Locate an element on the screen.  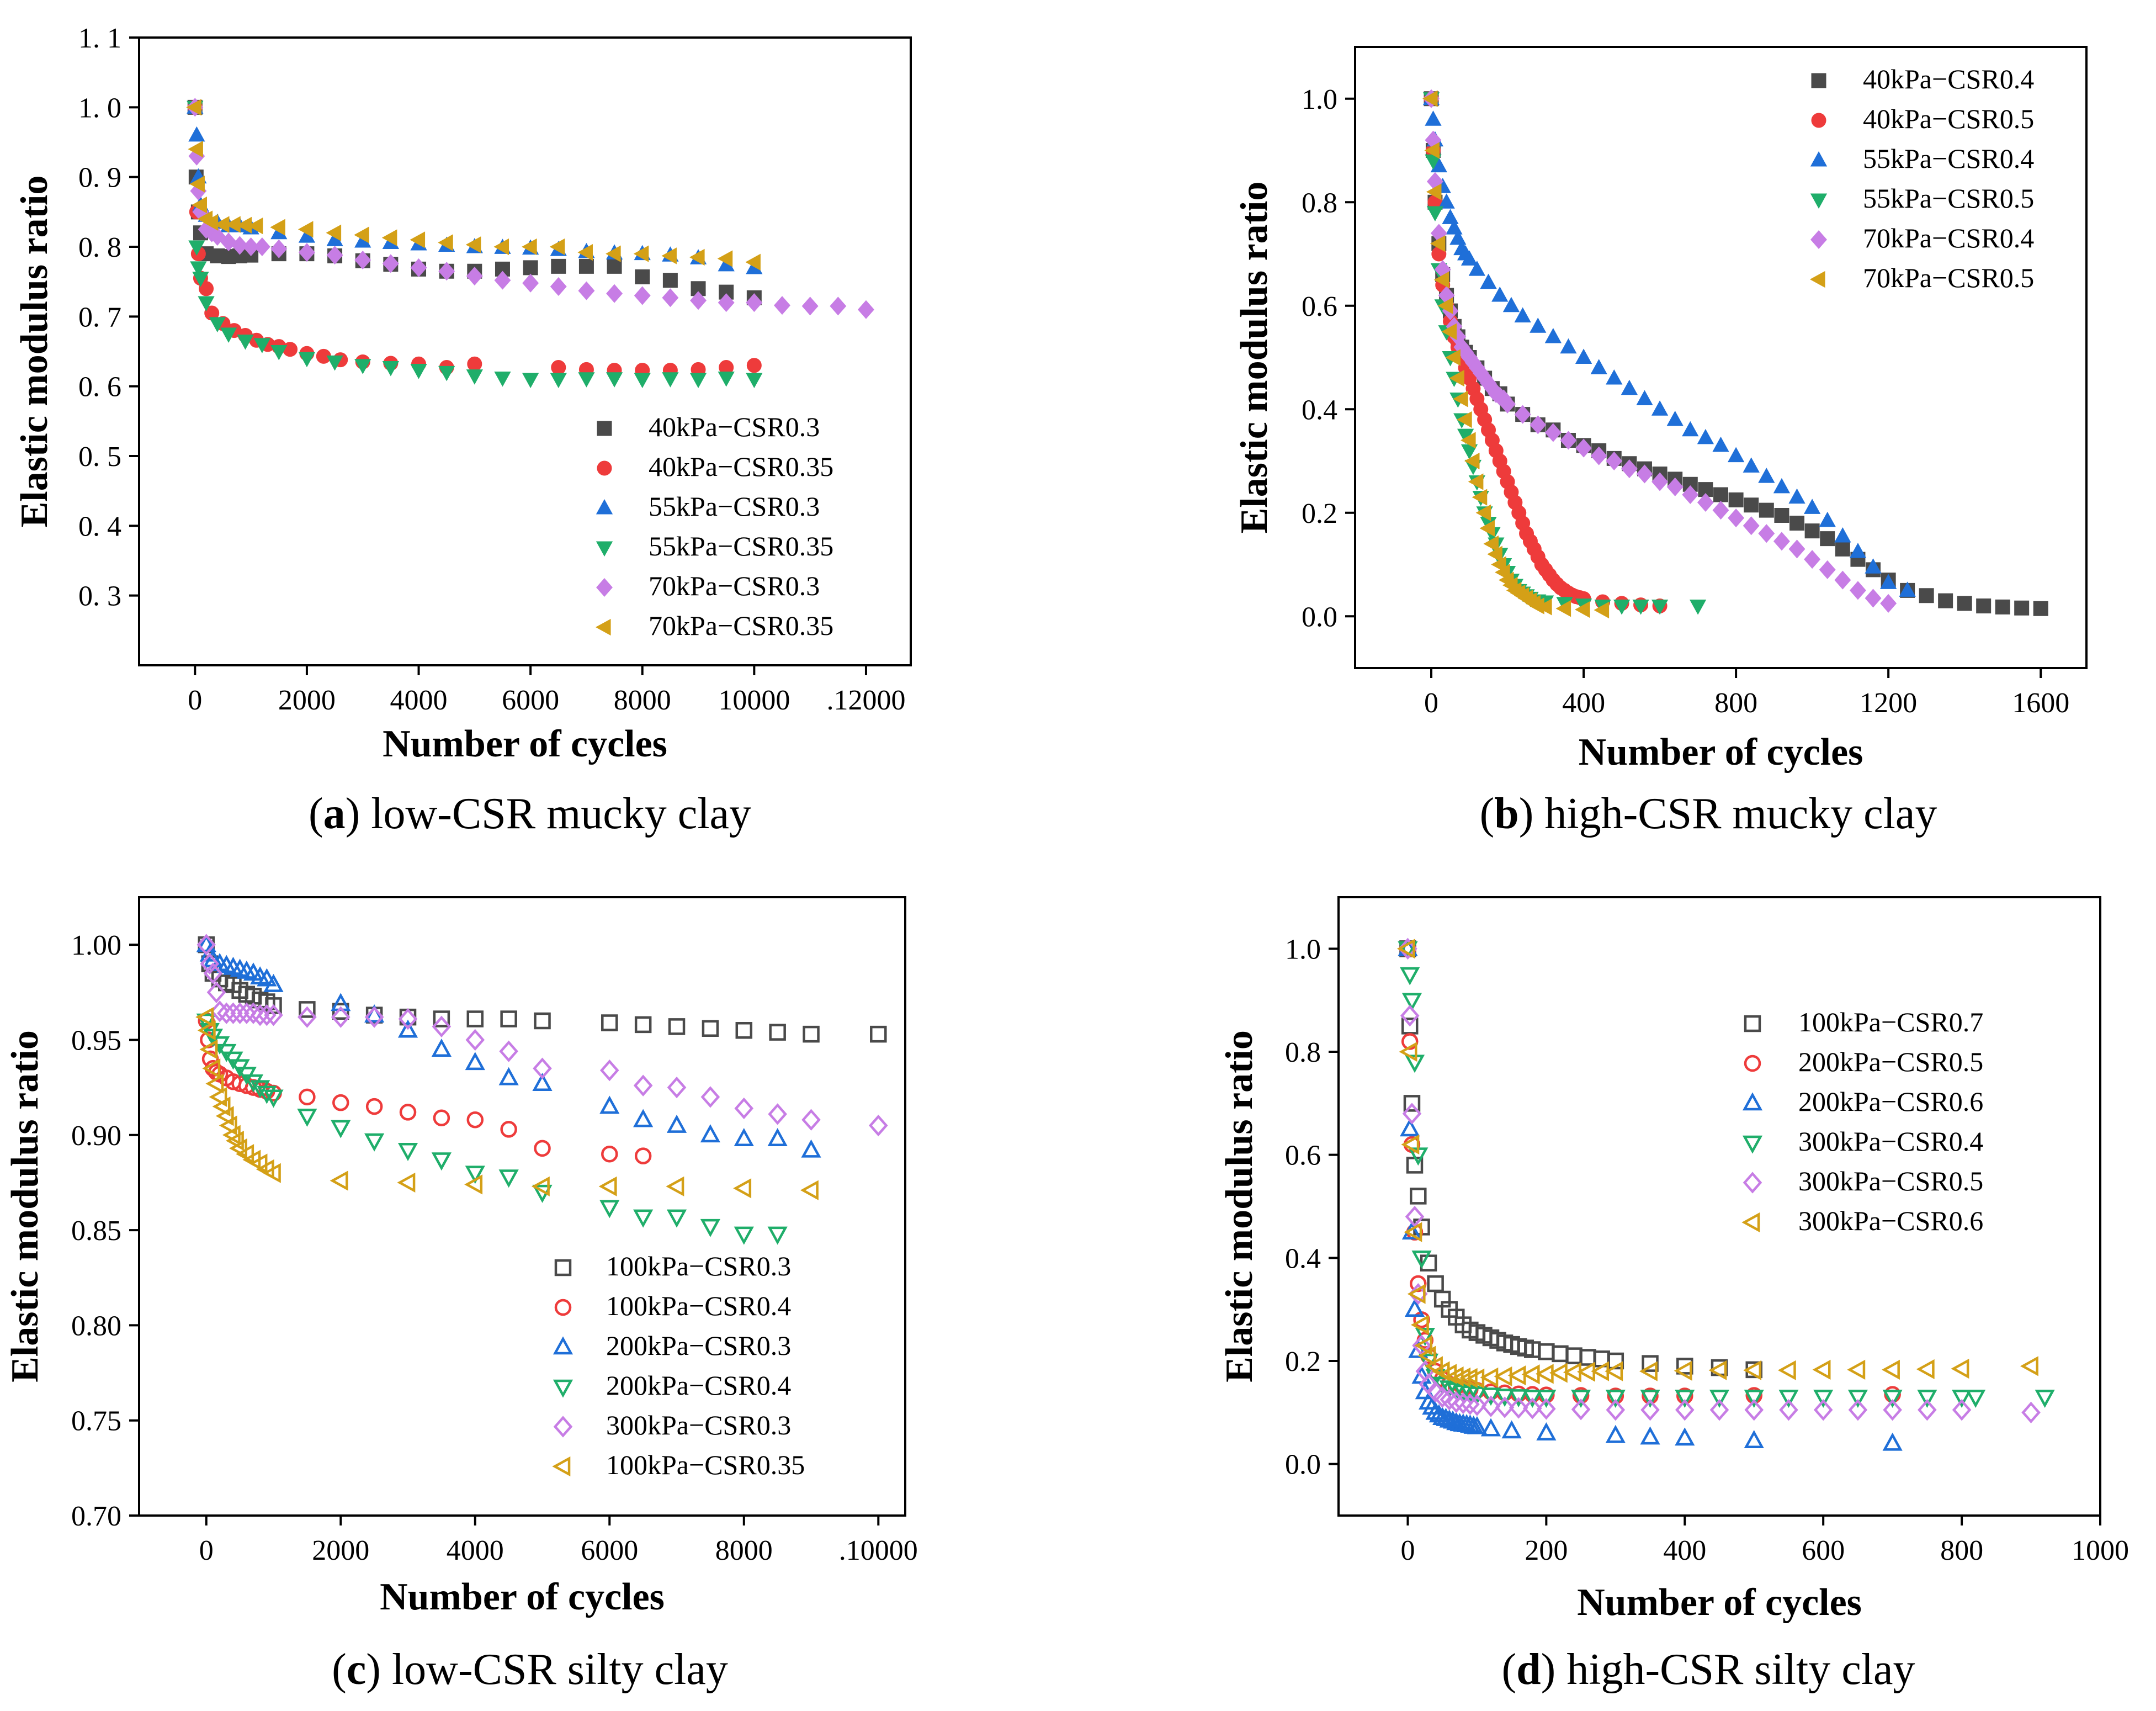
y-tick-label-a: 0. 3 is located at coordinates (99, 597).